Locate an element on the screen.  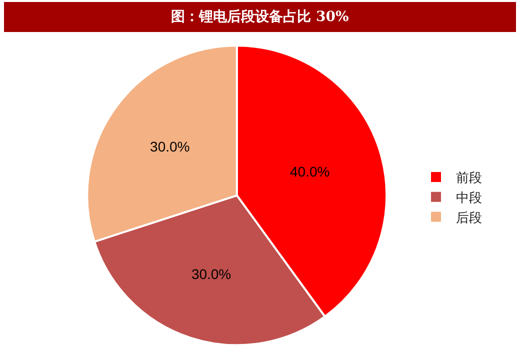
legend-label: 前段 is located at coordinates (469, 178).